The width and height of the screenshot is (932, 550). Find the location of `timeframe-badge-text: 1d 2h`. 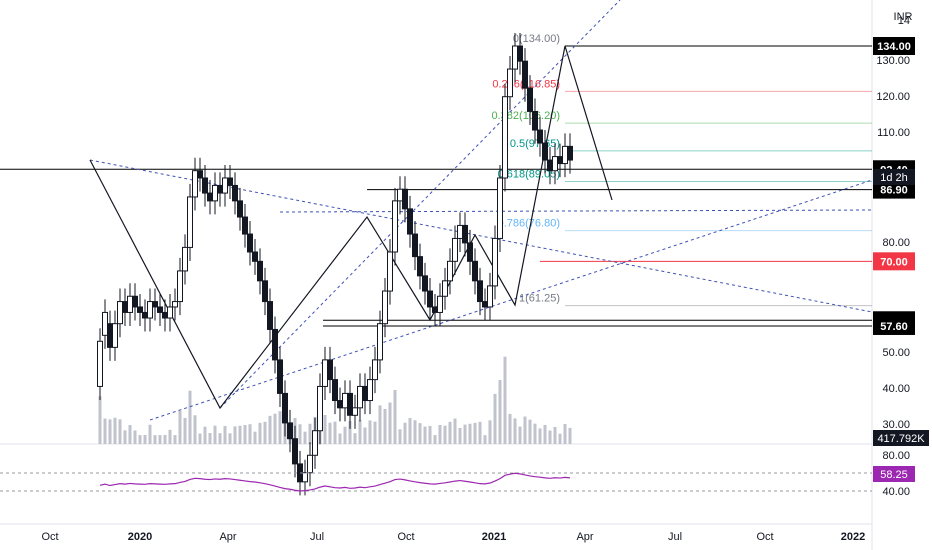

timeframe-badge-text: 1d 2h is located at coordinates (894, 178).